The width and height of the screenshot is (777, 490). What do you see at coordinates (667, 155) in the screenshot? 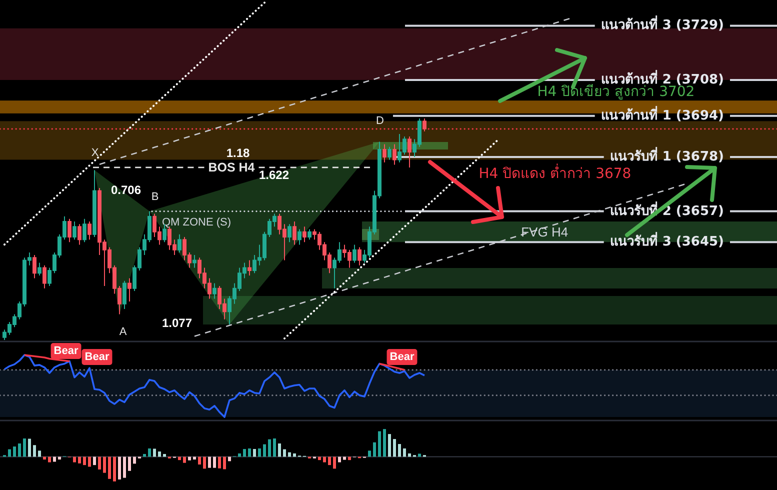
I see `ref-line-label: แนวรับที่ 1 (3678)` at bounding box center [667, 155].